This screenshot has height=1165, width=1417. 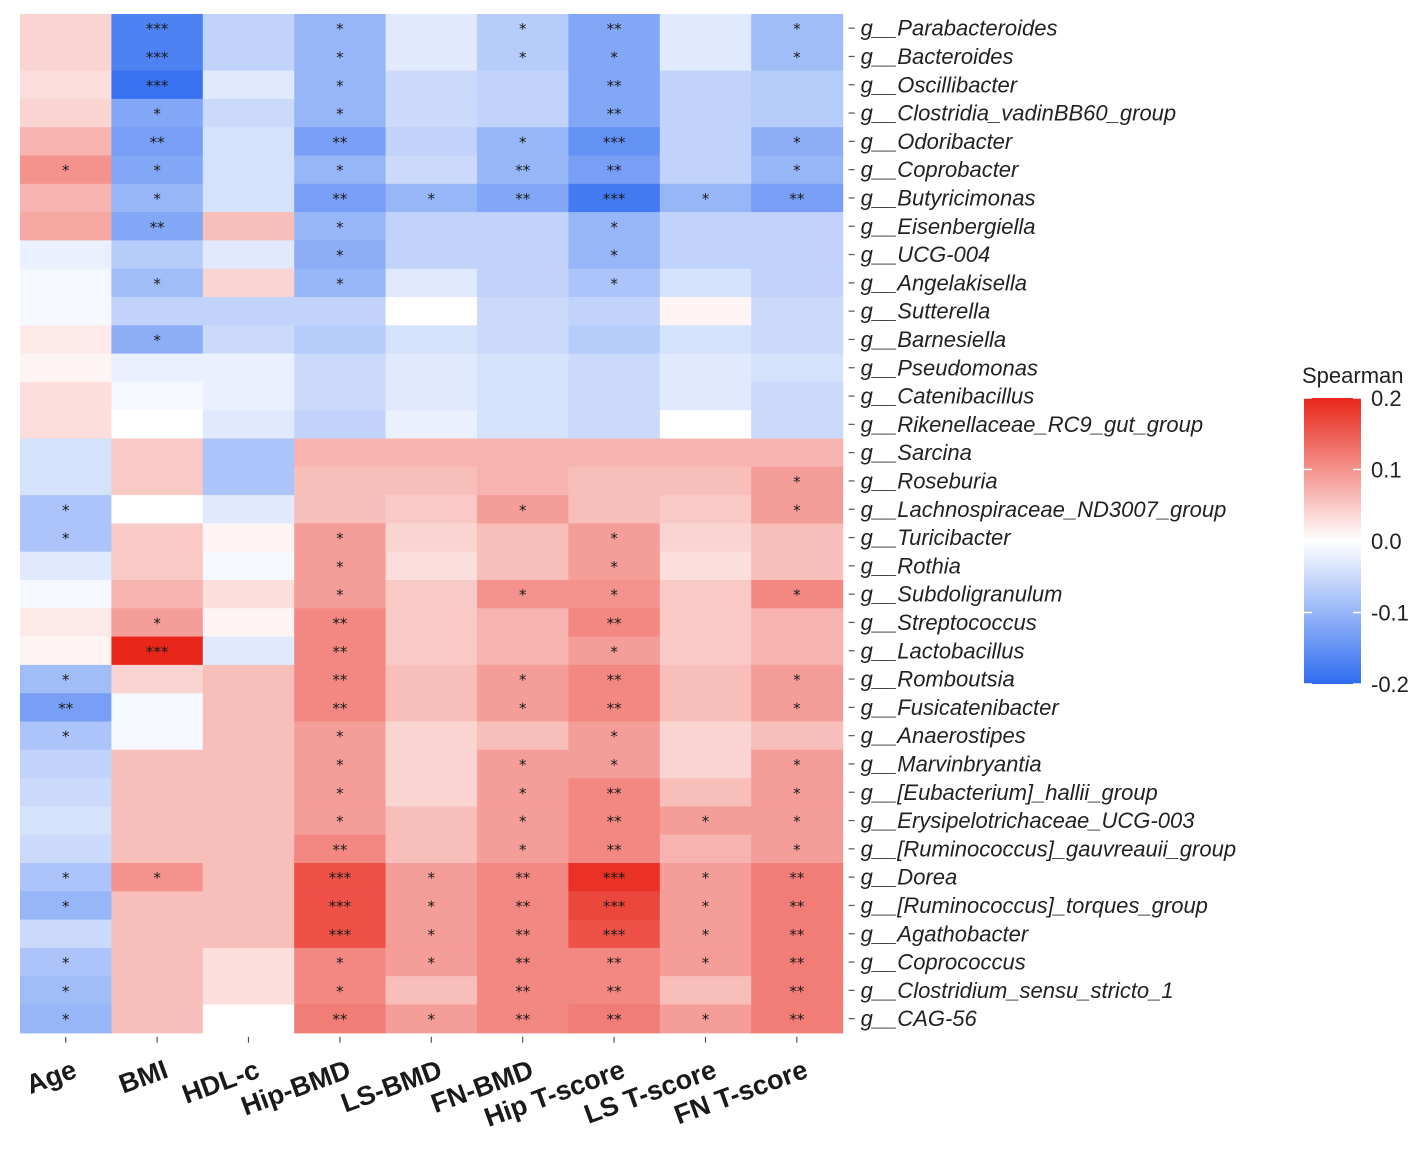 I want to click on row-label: g__Clostridia_vadinBB60_group, so click(x=1019, y=113).